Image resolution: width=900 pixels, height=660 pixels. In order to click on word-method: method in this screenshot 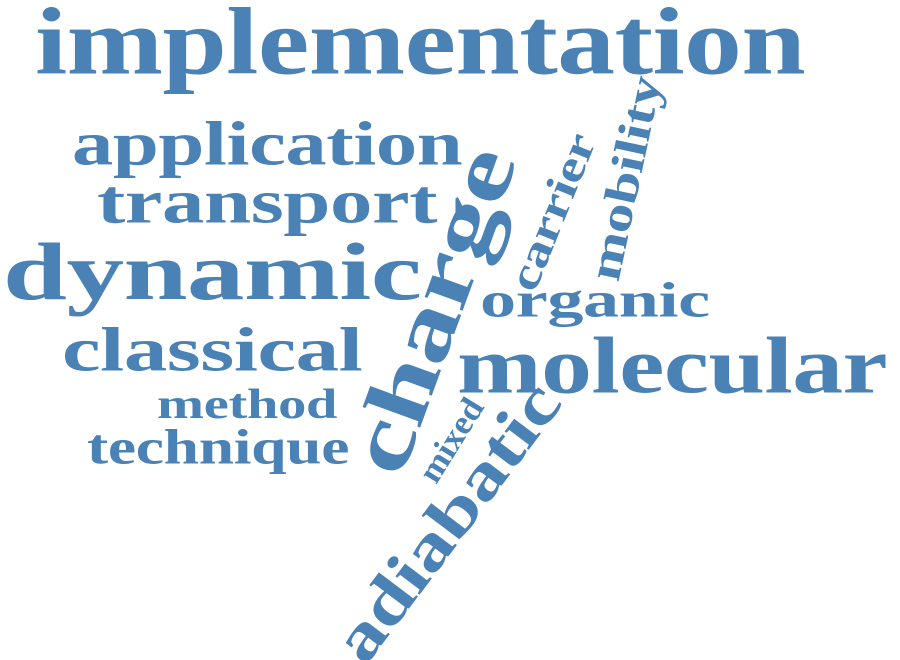, I will do `click(247, 404)`.